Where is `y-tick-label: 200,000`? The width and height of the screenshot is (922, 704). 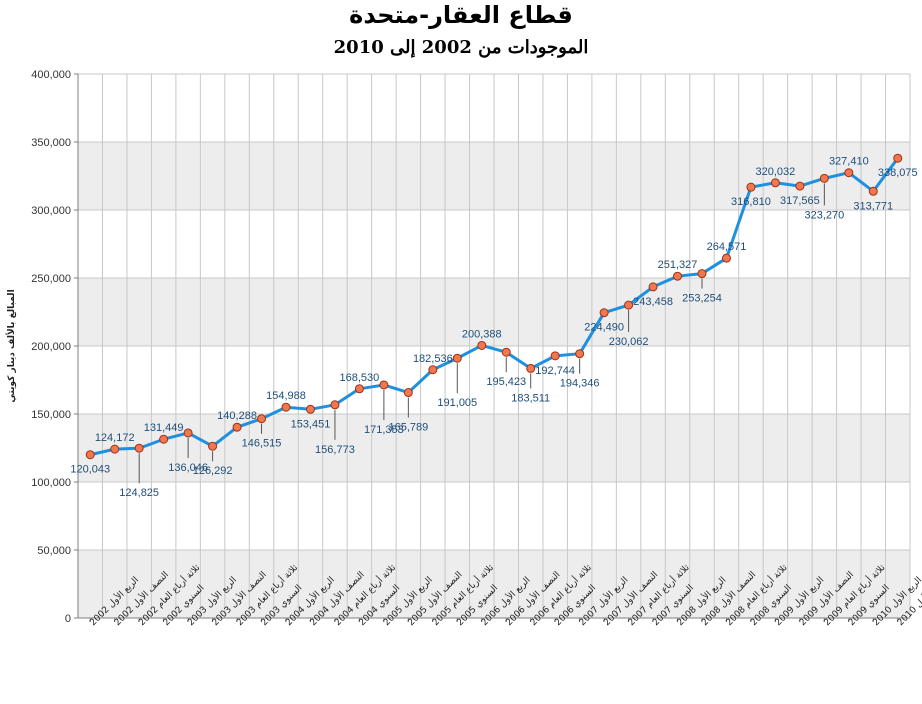 y-tick-label: 200,000 is located at coordinates (51, 347).